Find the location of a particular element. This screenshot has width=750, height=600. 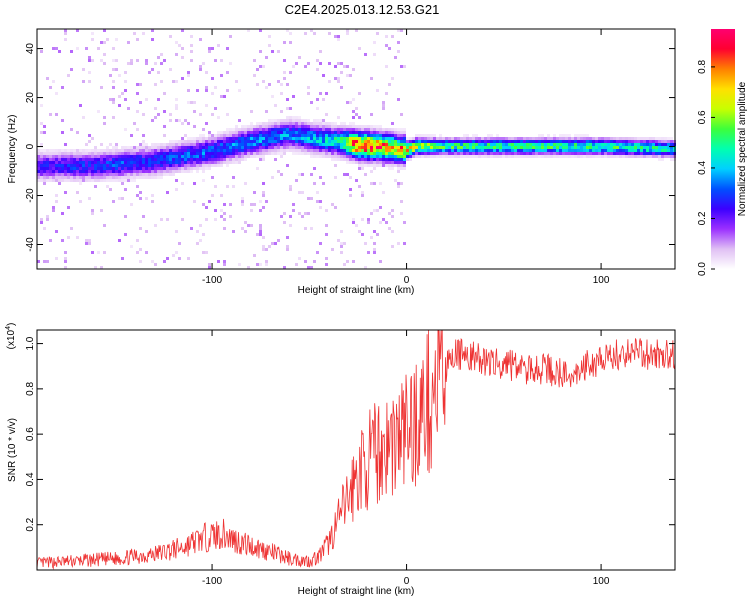

snr-scale-prefix: (x10 is located at coordinates (11, 339).